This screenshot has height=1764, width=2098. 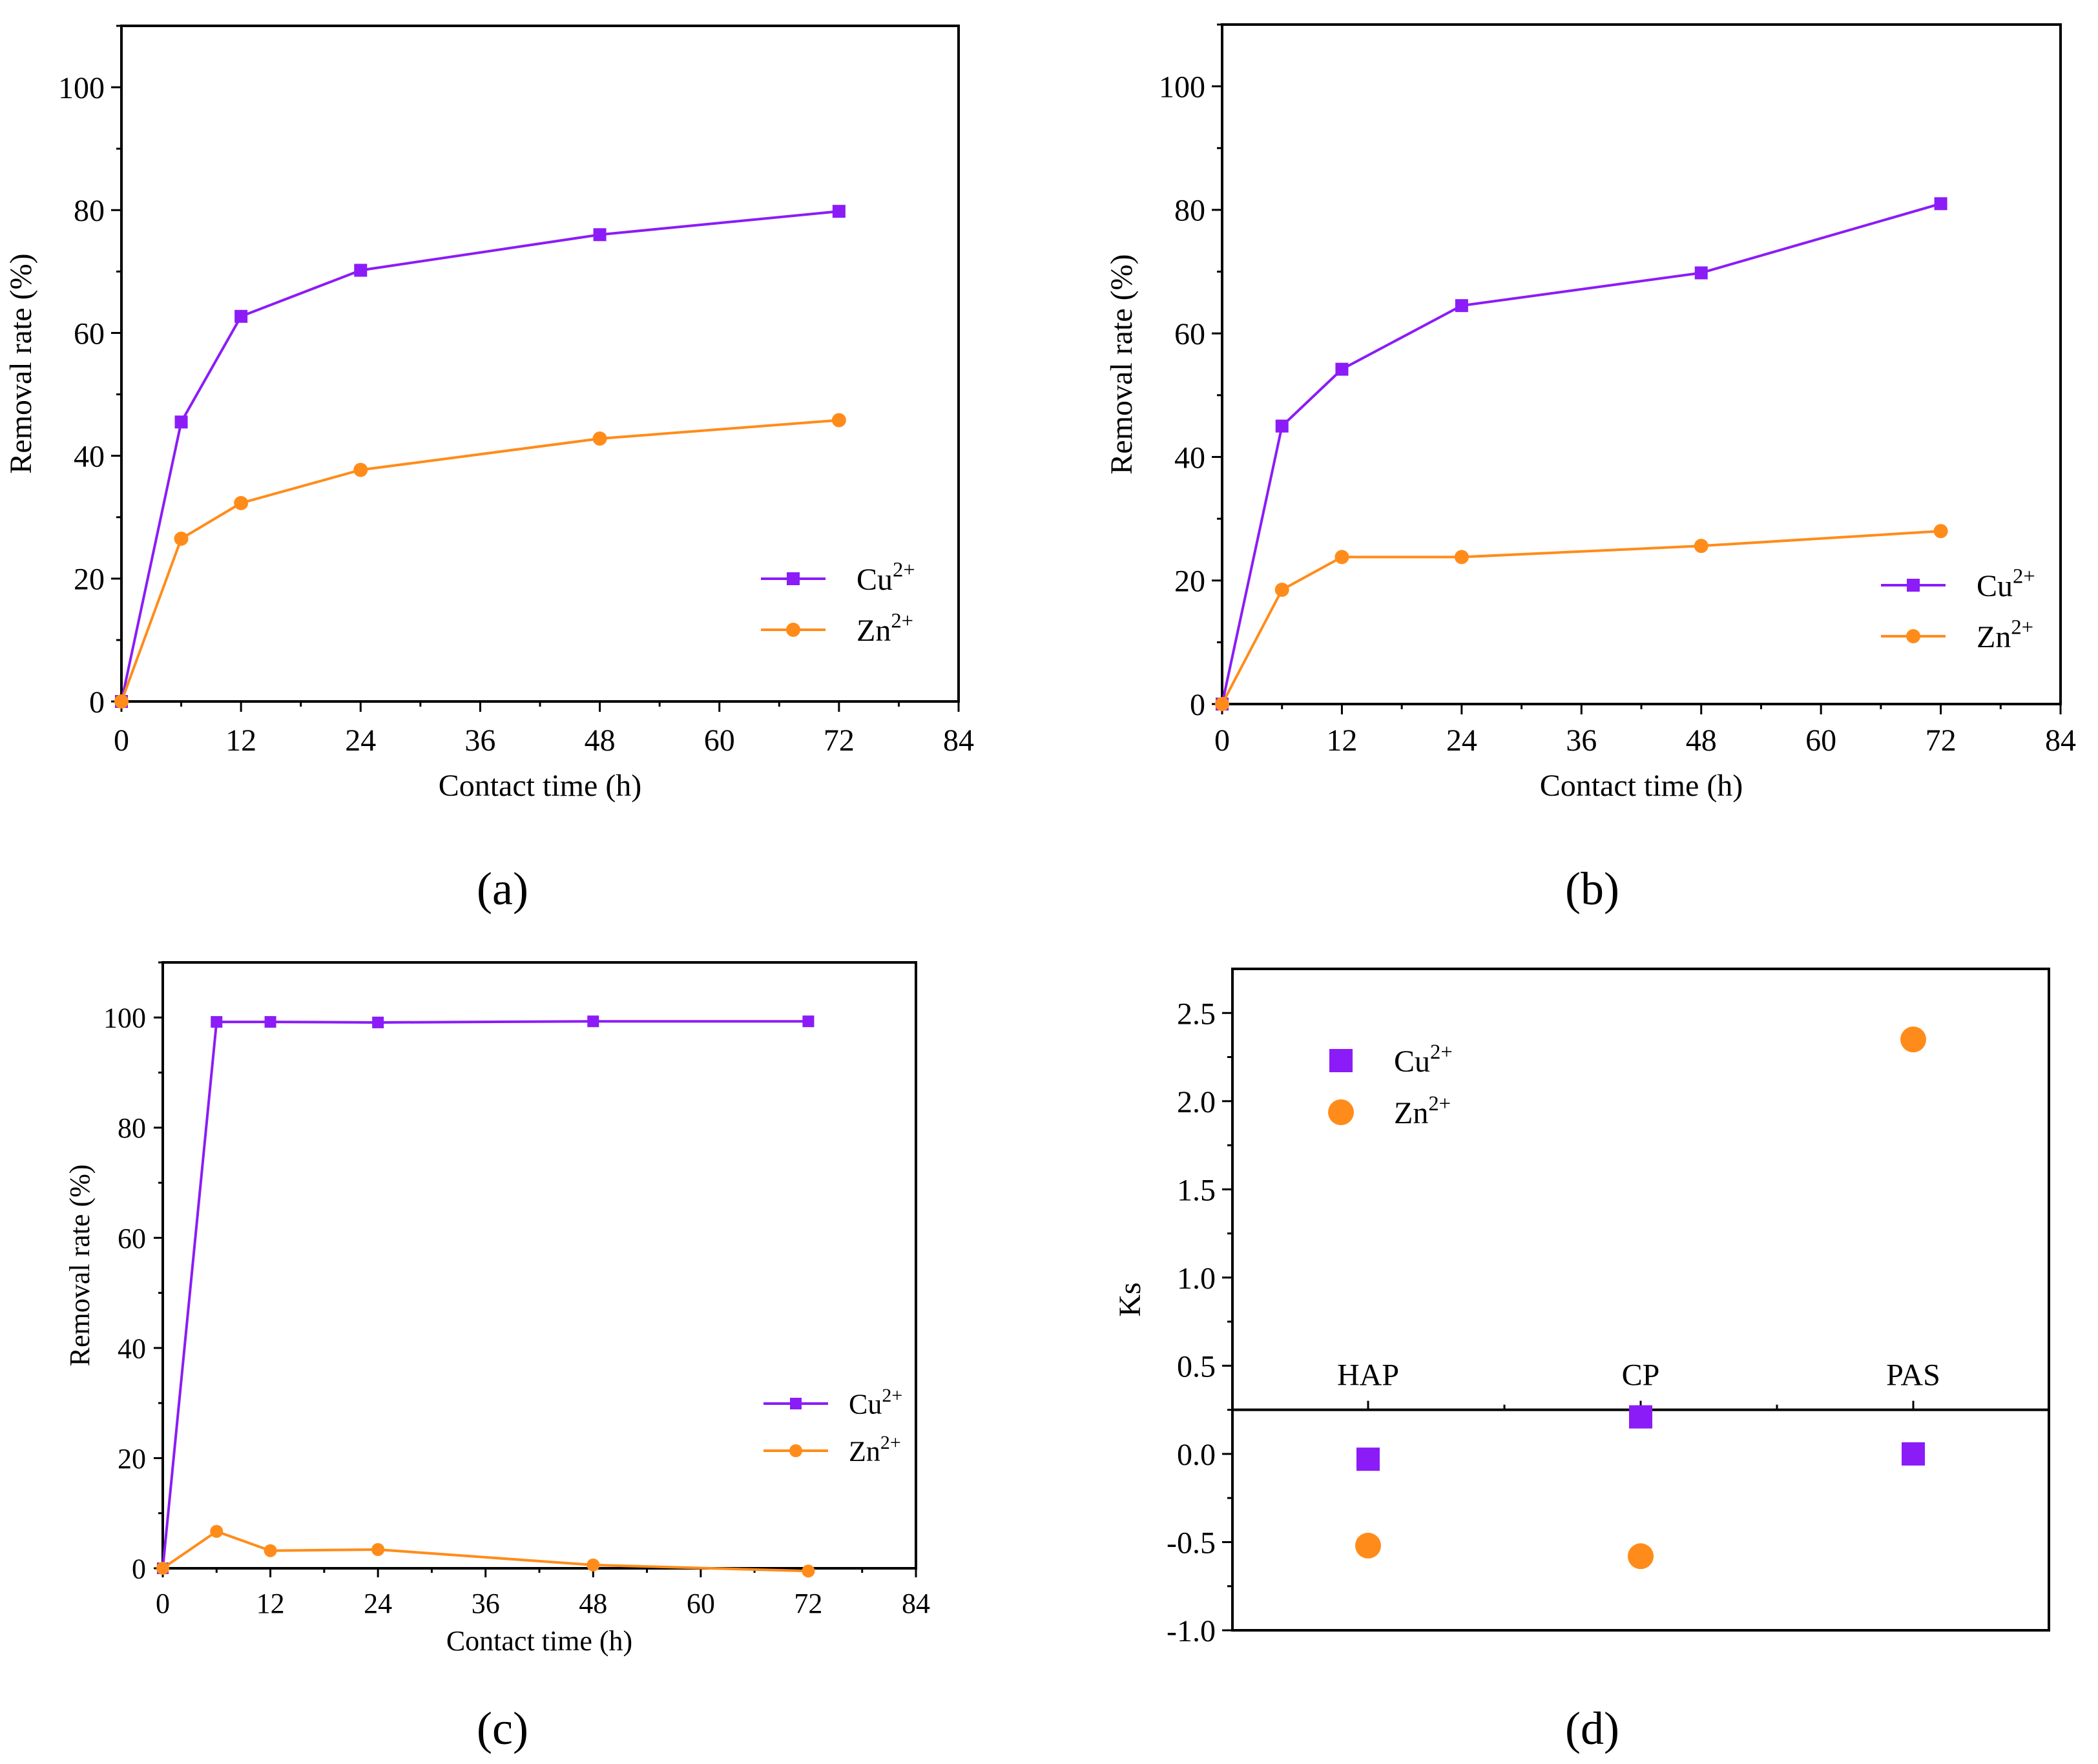 I want to click on y-tick-label: 0.5, so click(x=1196, y=1366).